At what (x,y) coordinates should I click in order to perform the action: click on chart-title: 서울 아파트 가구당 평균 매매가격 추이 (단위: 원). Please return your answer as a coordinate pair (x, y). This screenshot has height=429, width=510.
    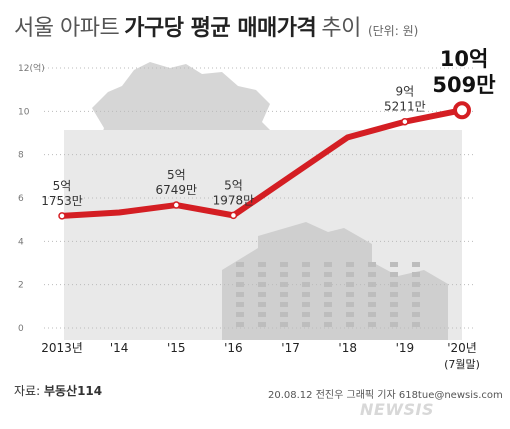
    Looking at the image, I should click on (216, 26).